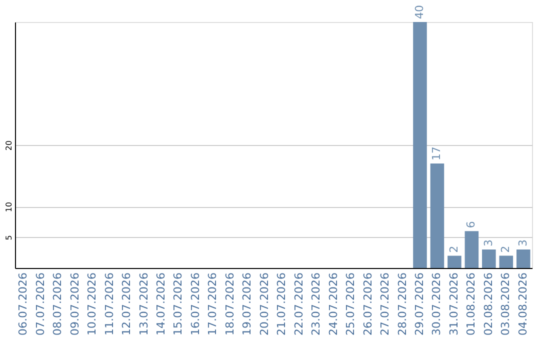 The image size is (540, 340). I want to click on x-tick-label: 19.07.2026, so click(247, 304).